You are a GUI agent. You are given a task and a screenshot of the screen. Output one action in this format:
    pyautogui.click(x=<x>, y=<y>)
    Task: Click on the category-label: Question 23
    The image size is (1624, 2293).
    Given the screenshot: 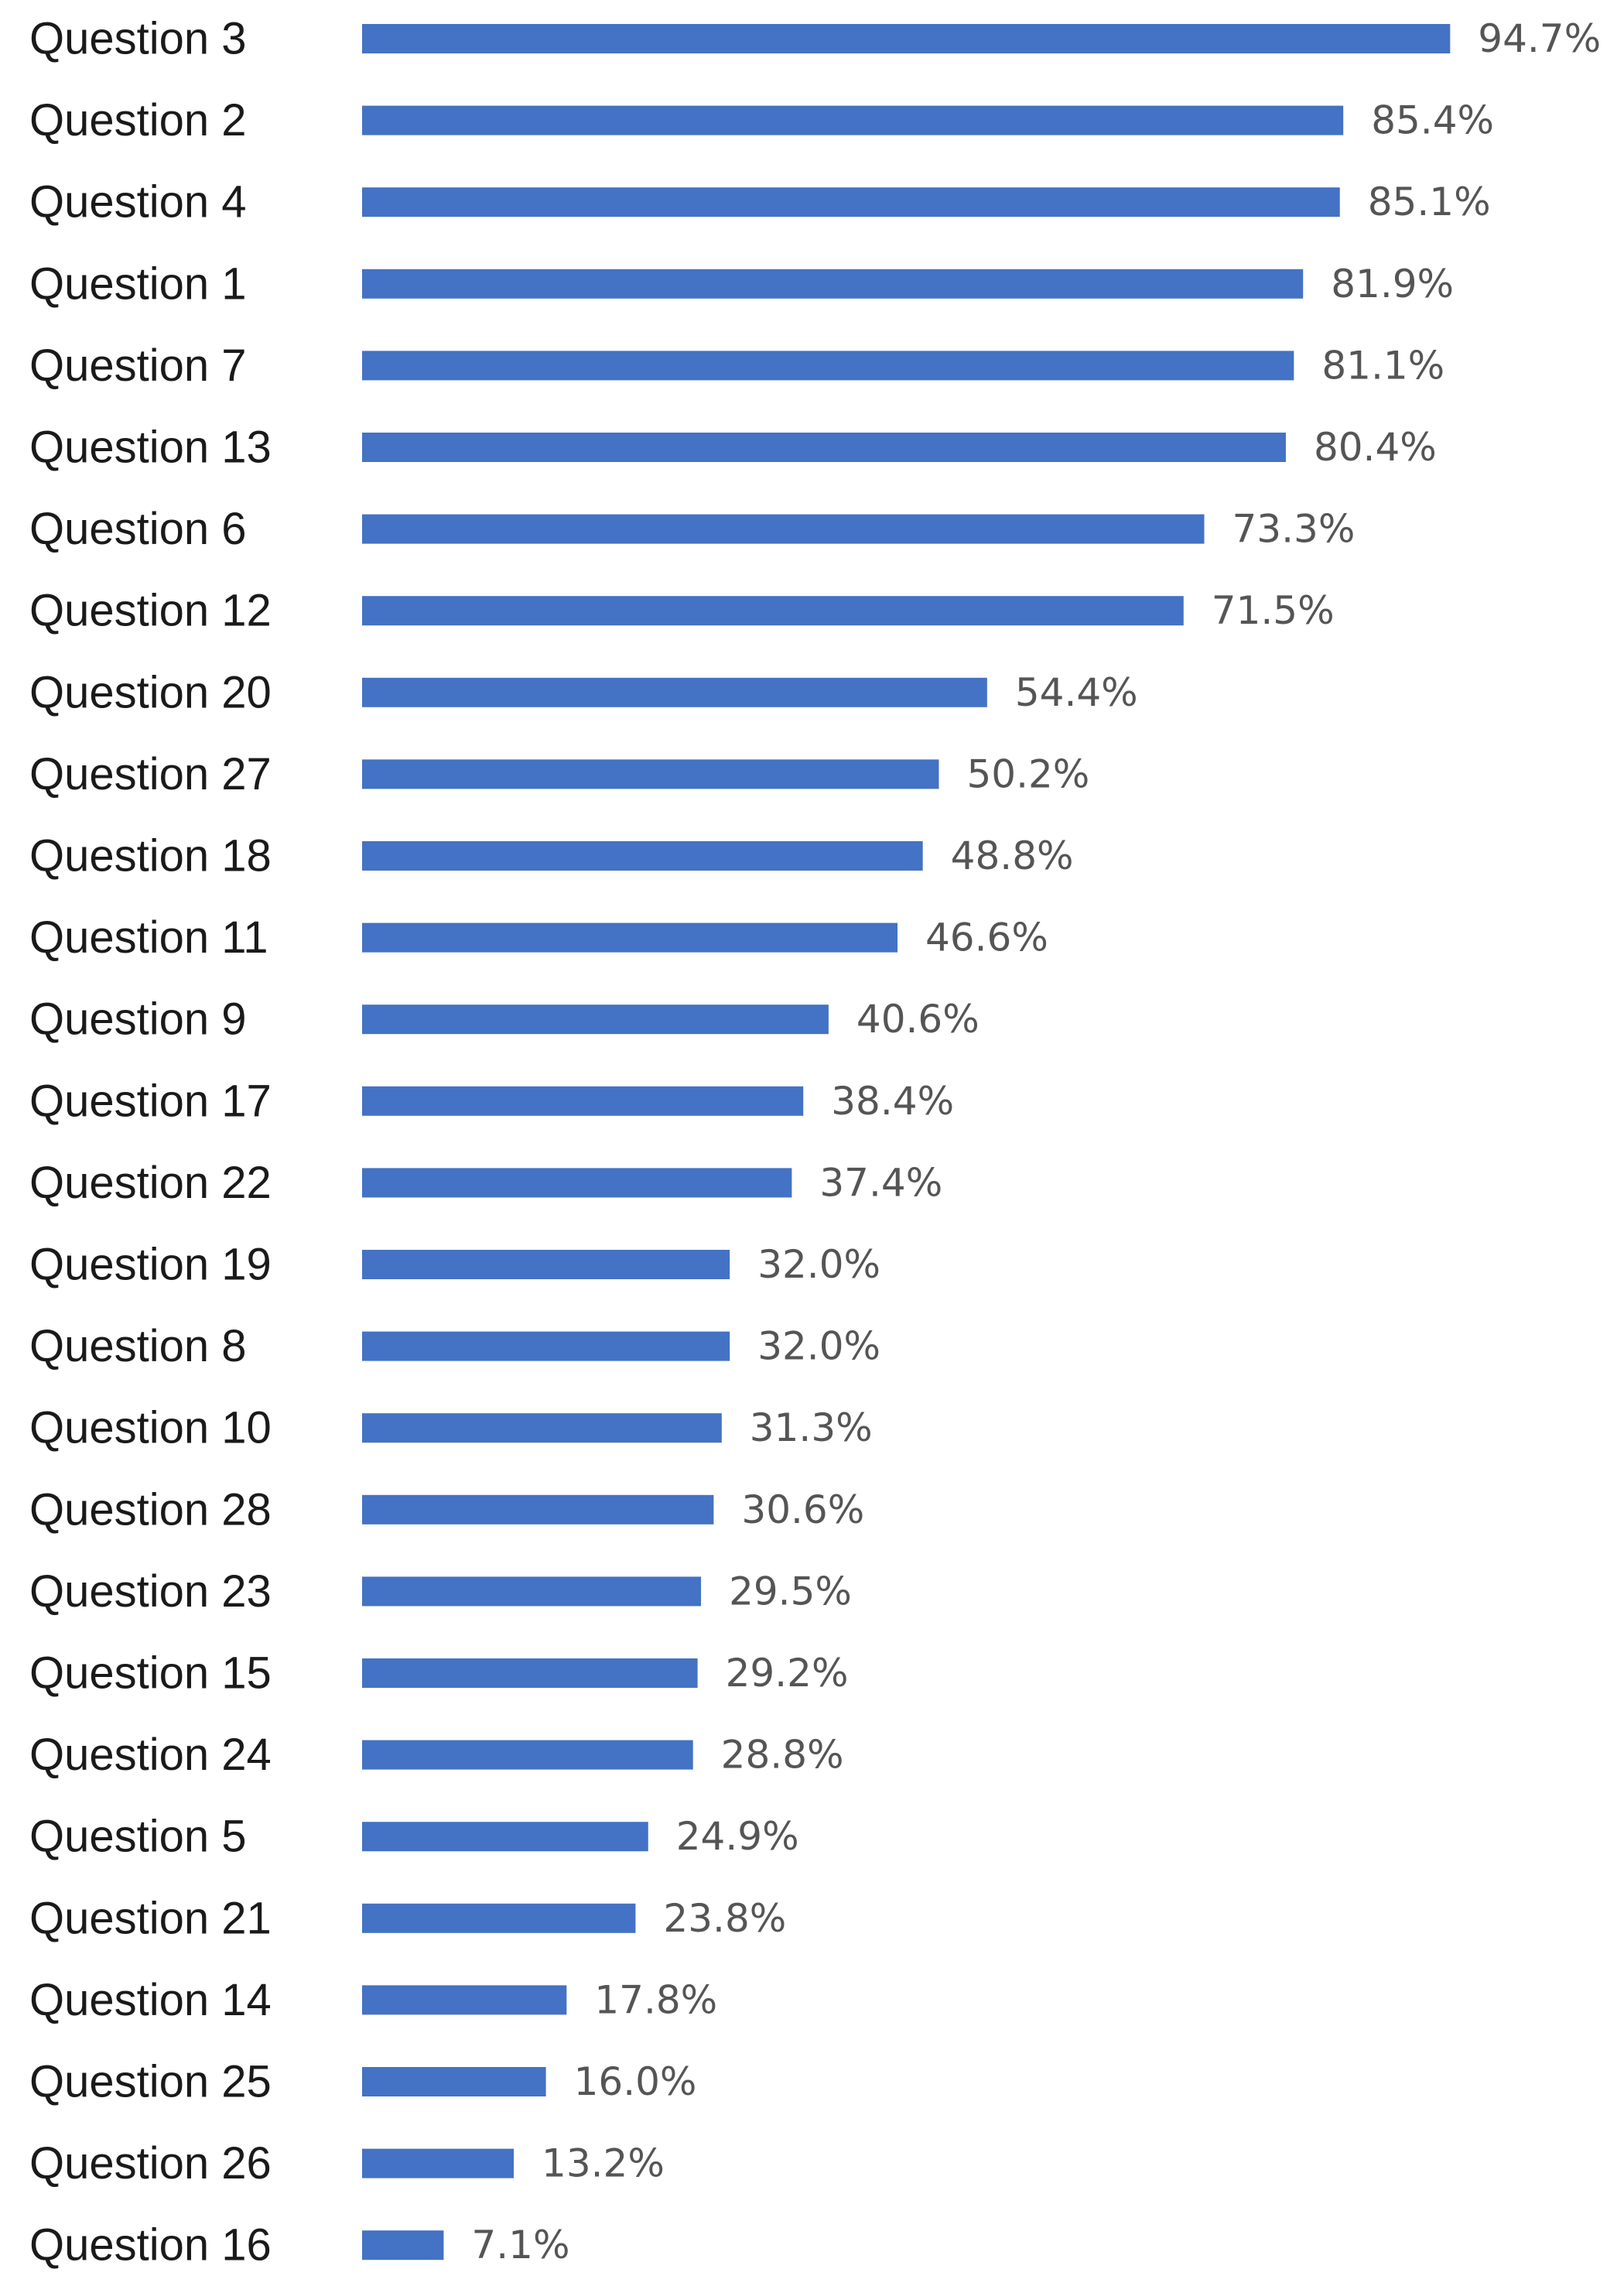 What is the action you would take?
    pyautogui.click(x=150, y=1591)
    